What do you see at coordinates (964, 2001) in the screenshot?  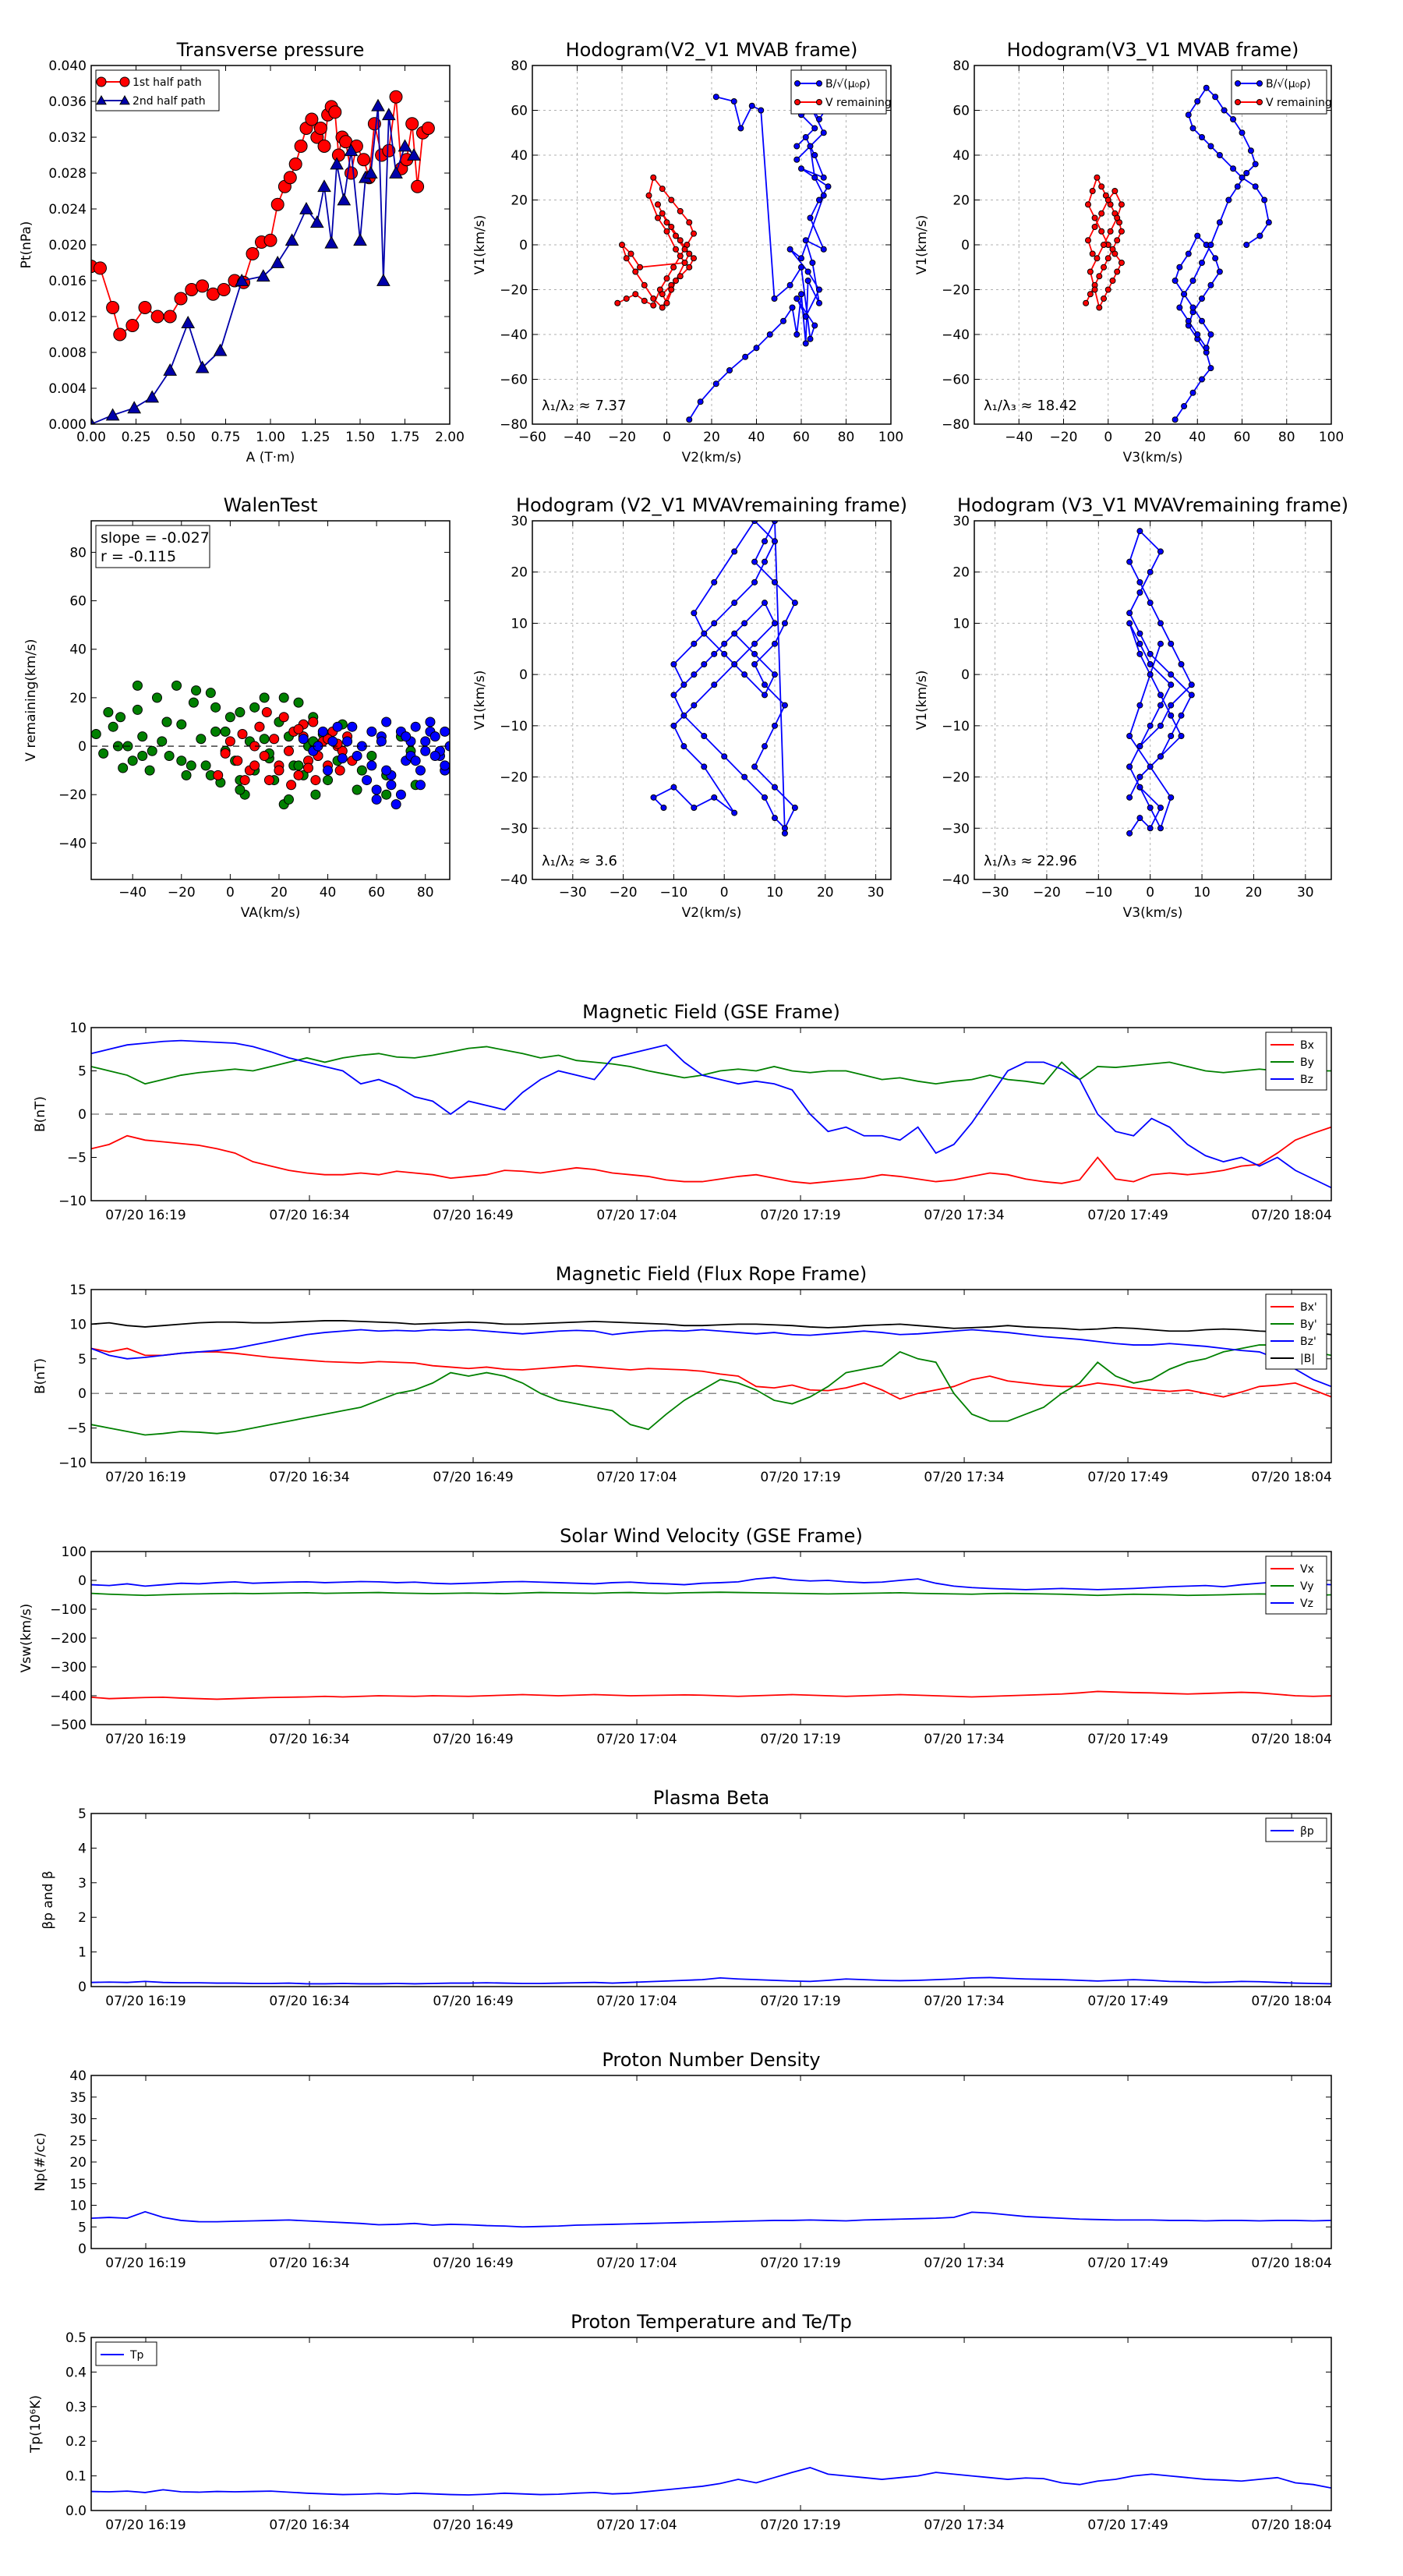 I see `time-tick-label: 07/20 17:34` at bounding box center [964, 2001].